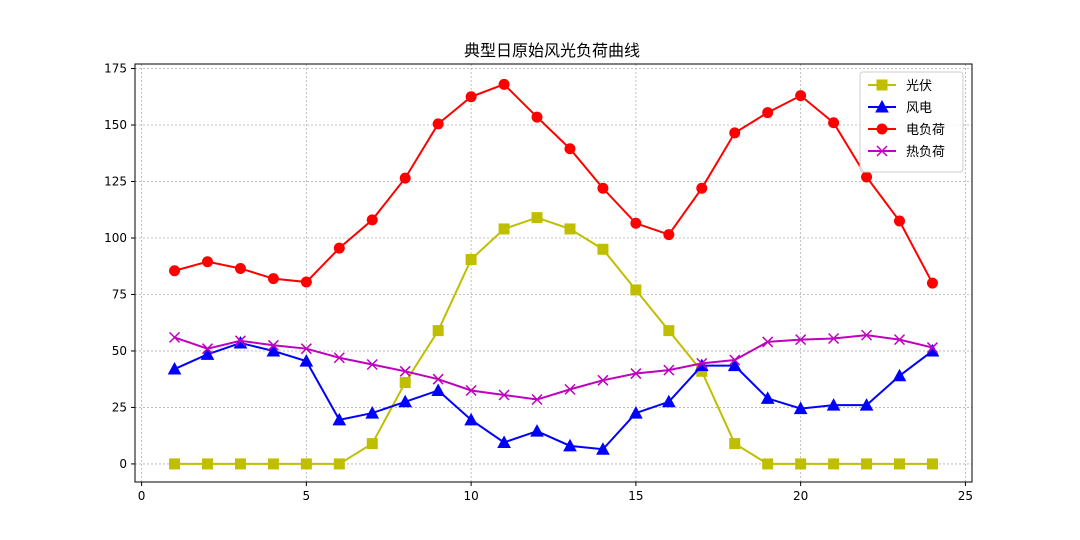 Image resolution: width=1080 pixels, height=540 pixels. What do you see at coordinates (882, 151) in the screenshot?
I see `legend-marker` at bounding box center [882, 151].